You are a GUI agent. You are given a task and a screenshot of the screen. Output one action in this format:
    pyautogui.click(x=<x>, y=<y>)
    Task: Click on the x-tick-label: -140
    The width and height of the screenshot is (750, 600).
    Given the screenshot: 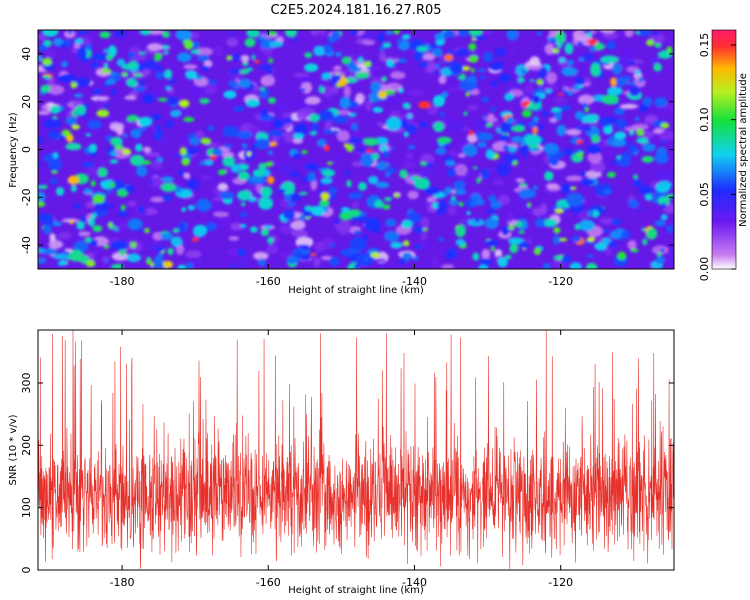 What is the action you would take?
    pyautogui.click(x=414, y=281)
    